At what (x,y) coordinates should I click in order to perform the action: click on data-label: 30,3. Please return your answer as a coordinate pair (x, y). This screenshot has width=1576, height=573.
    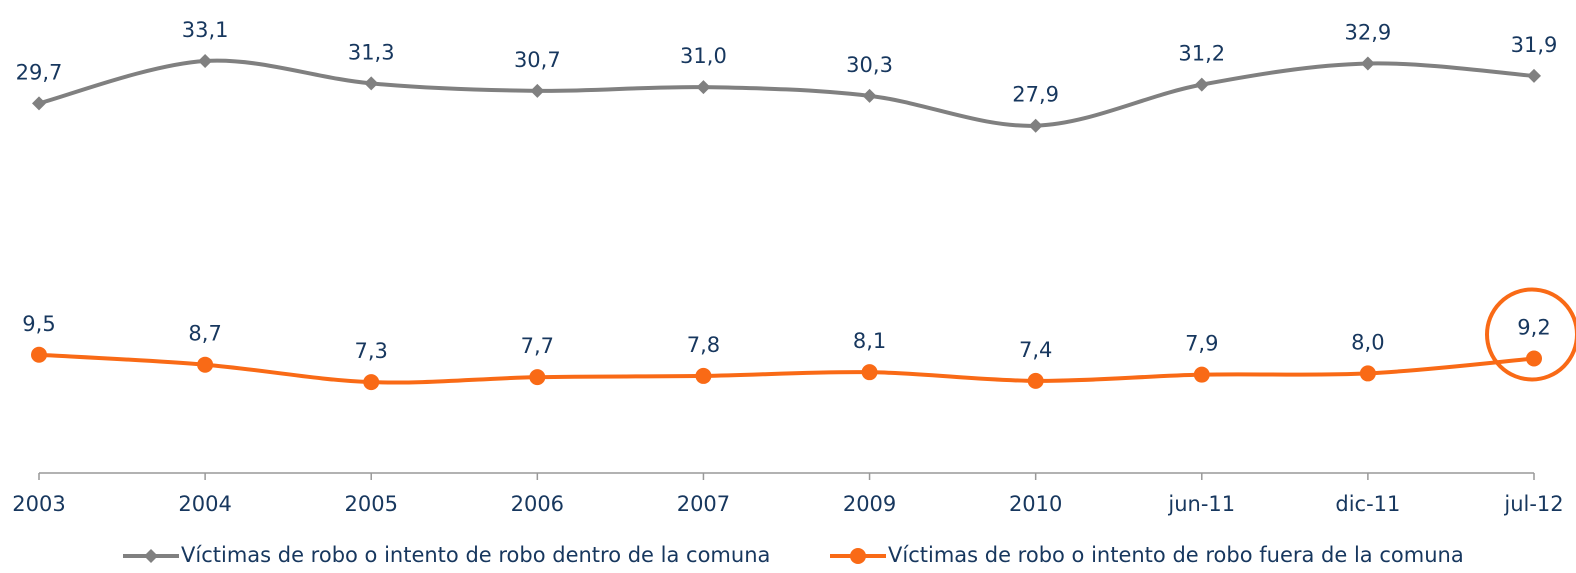
    Looking at the image, I should click on (869, 65).